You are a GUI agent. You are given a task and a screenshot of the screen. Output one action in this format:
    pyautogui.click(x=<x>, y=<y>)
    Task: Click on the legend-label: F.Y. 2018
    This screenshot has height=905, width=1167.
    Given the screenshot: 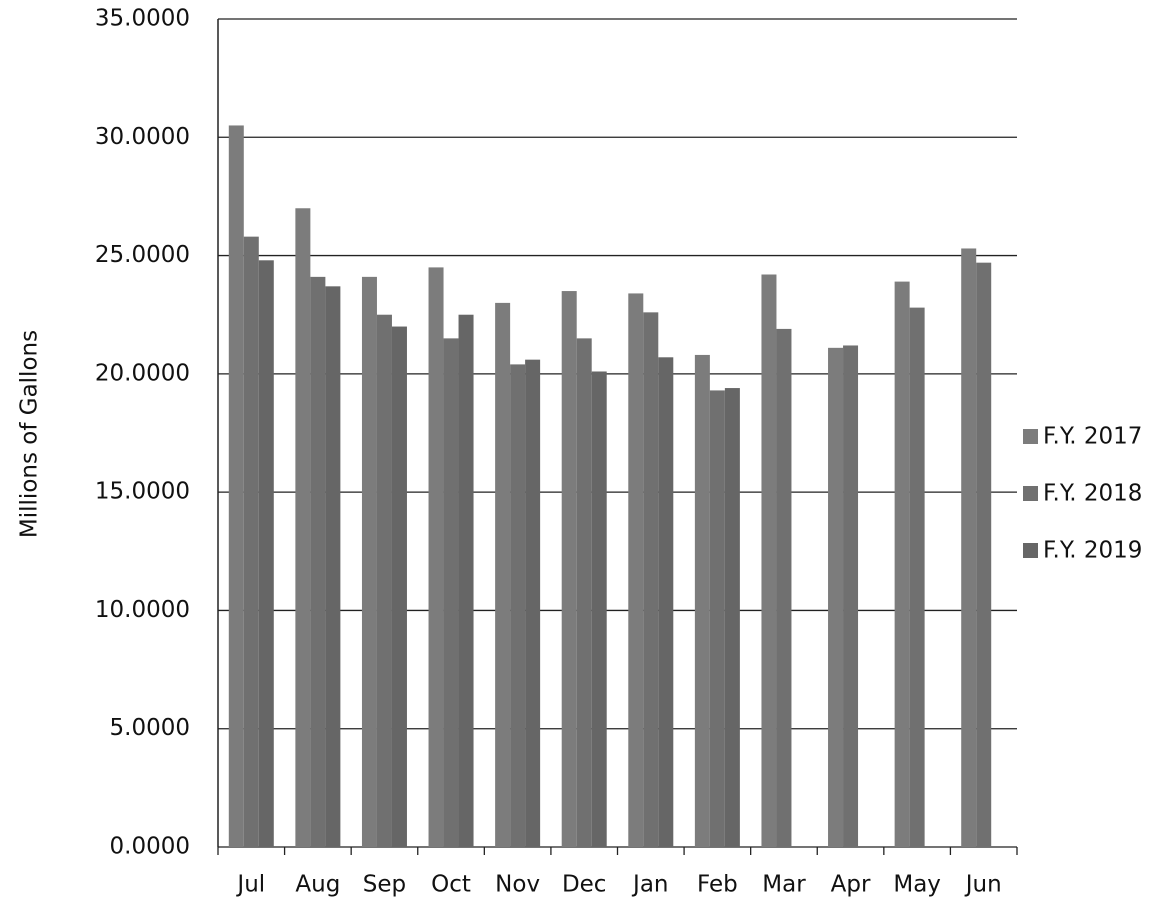 What is the action you would take?
    pyautogui.click(x=1092, y=494)
    